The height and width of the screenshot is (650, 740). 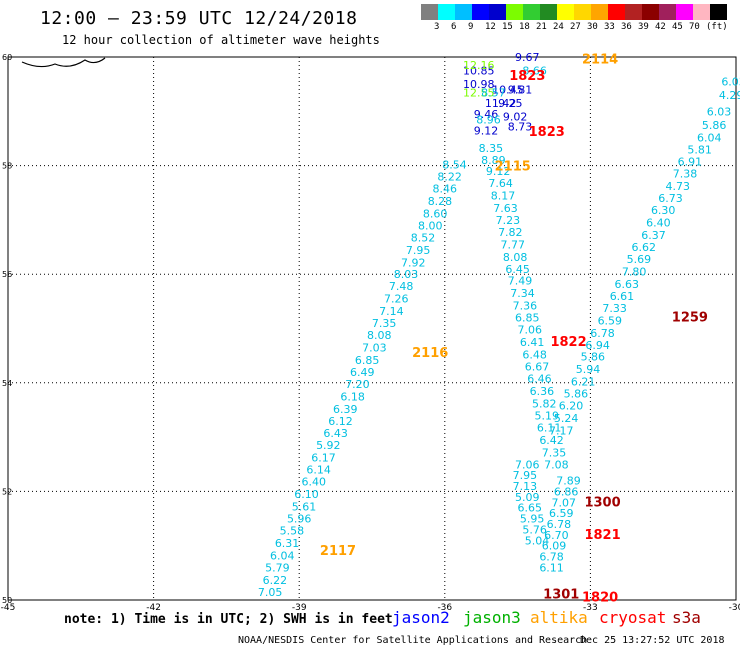 What do you see at coordinates (520, 90) in the screenshot?
I see `wave-height-label: 9.81` at bounding box center [520, 90].